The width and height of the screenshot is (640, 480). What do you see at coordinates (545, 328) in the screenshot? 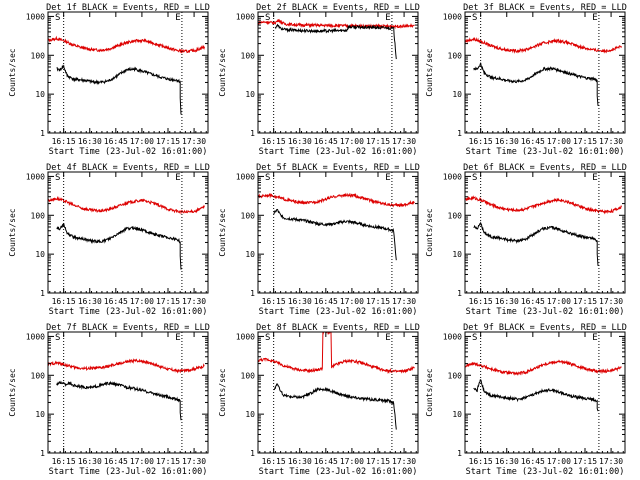
I see `chart-title: Det 9f BLACK = Events, RED = LLD` at bounding box center [545, 328].